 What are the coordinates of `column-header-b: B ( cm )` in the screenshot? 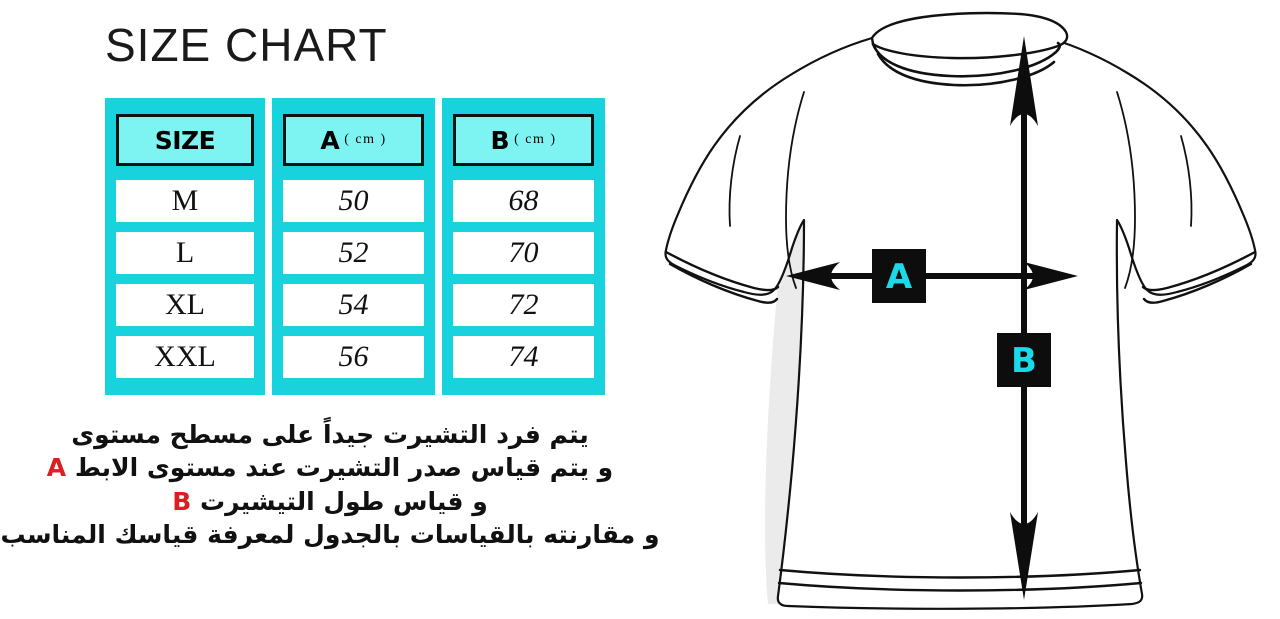 It's located at (523, 140).